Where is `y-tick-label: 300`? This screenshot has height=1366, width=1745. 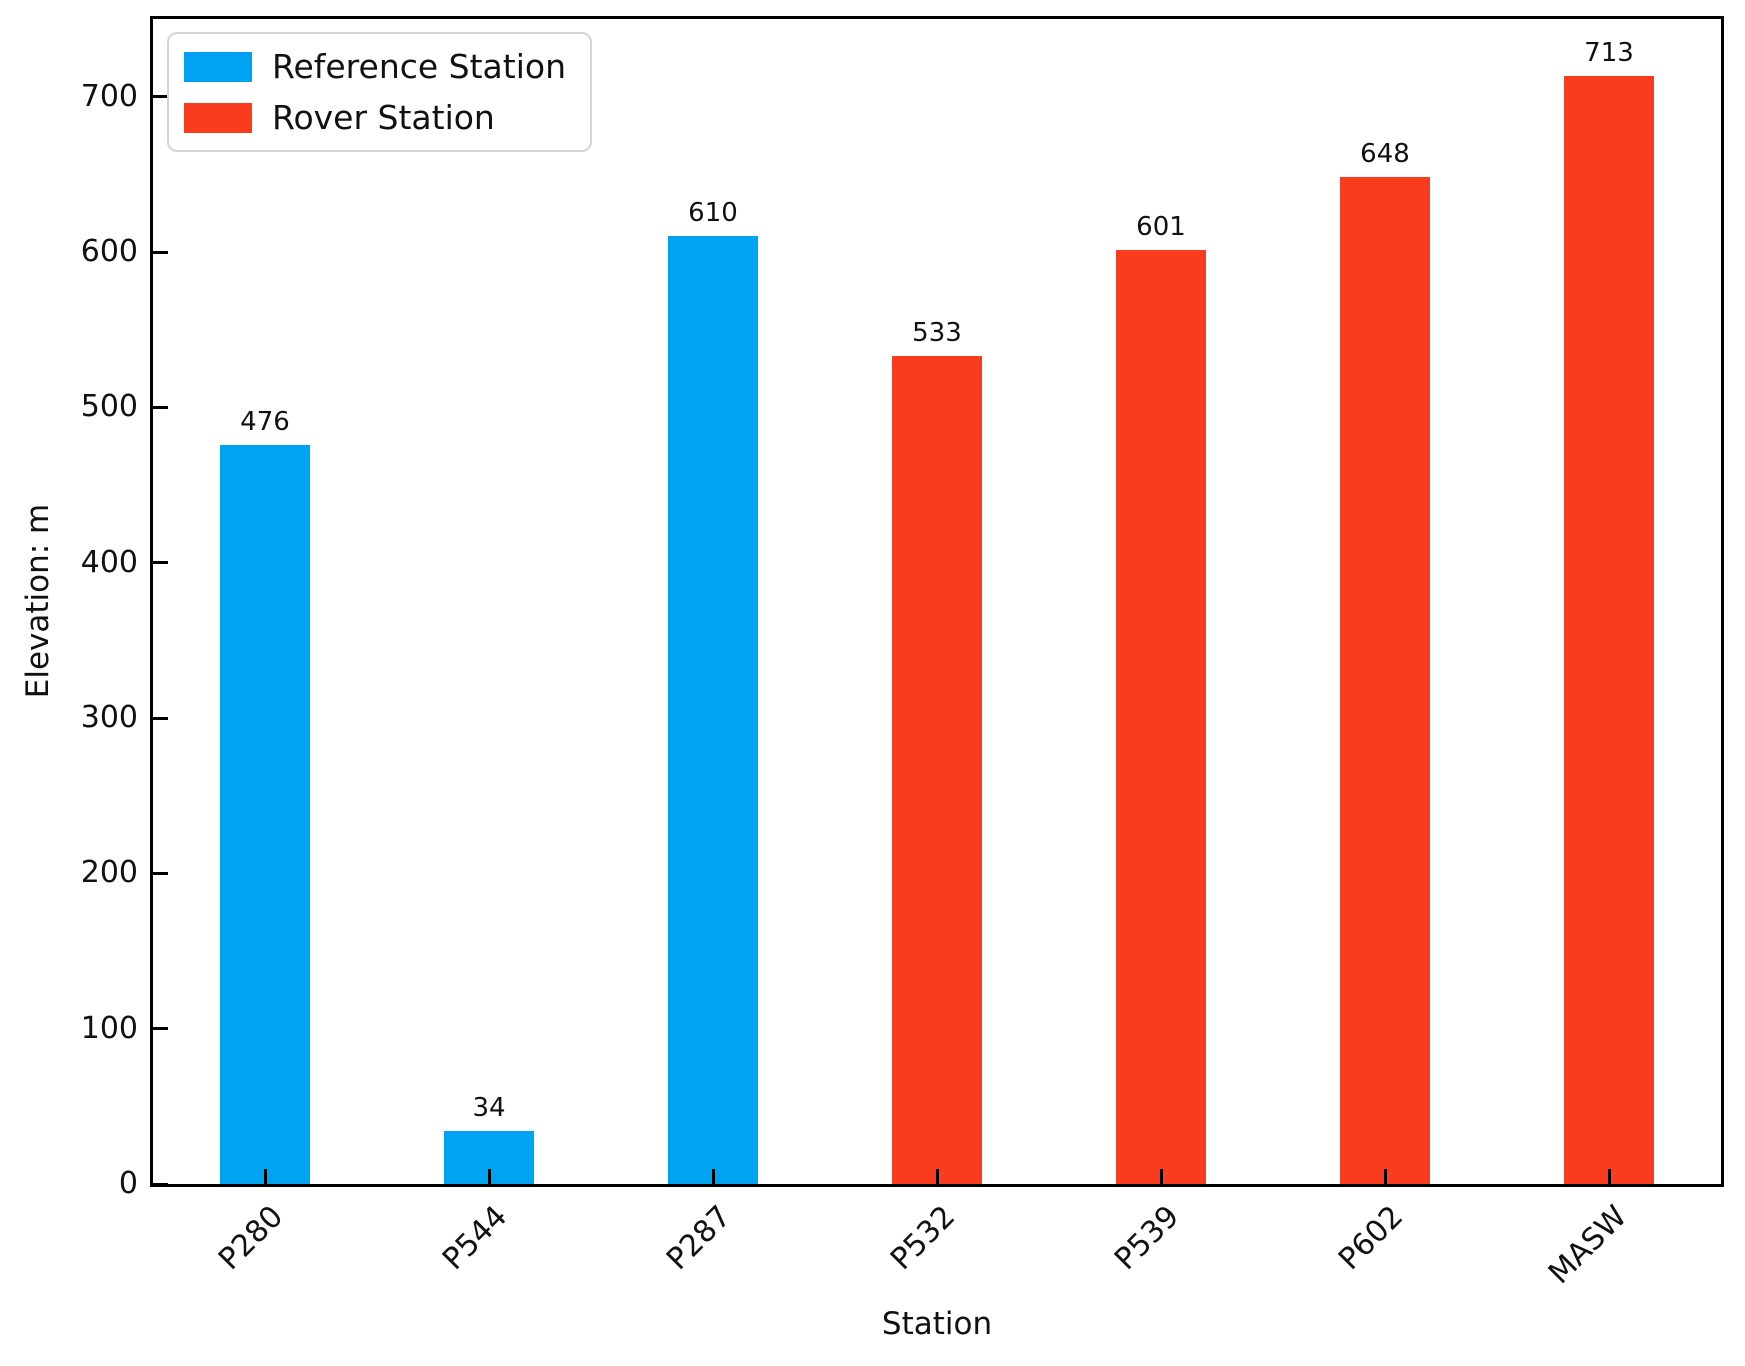
y-tick-label: 300 is located at coordinates (109, 717).